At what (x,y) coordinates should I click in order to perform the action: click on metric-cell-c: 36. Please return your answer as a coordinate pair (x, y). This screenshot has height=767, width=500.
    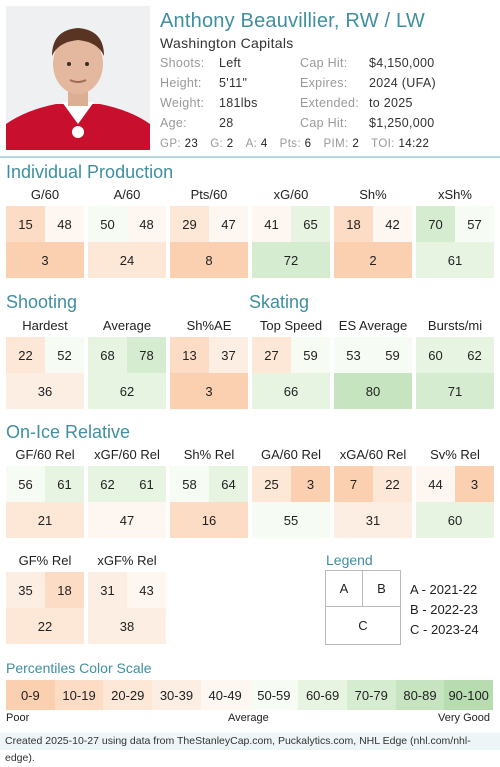
    Looking at the image, I should click on (45, 391).